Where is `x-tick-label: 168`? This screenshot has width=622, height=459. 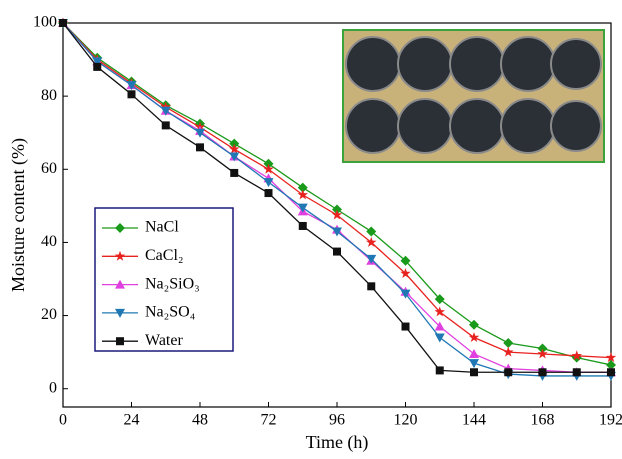 x-tick-label: 168 is located at coordinates (543, 420).